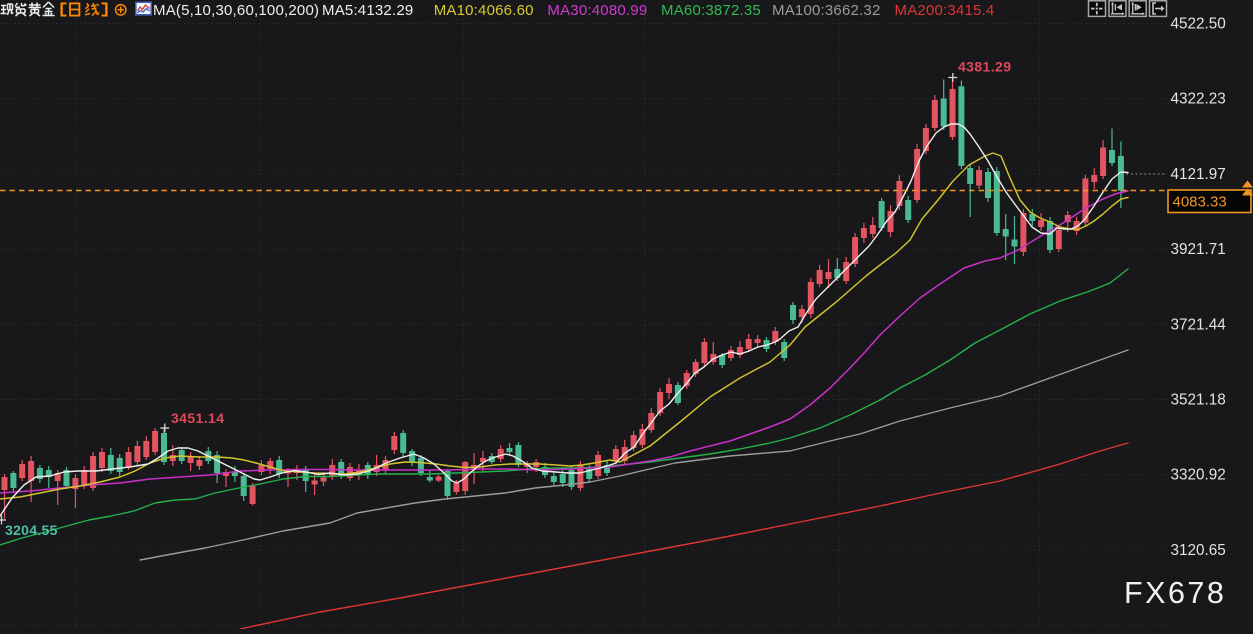  Describe the element at coordinates (1198, 24) in the screenshot. I see `svg-text: 4522.50` at that location.